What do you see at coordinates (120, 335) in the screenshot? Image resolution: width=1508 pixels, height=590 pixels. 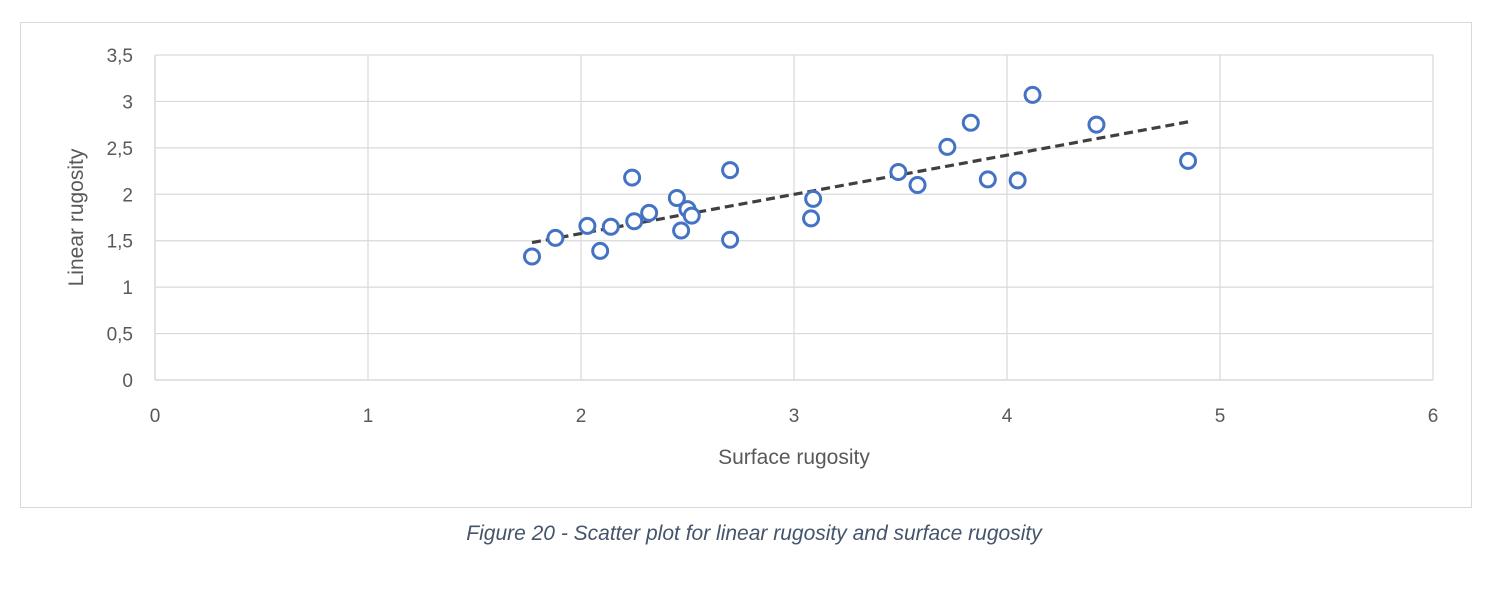 I see `y-tick-label: 0,5` at bounding box center [120, 335].